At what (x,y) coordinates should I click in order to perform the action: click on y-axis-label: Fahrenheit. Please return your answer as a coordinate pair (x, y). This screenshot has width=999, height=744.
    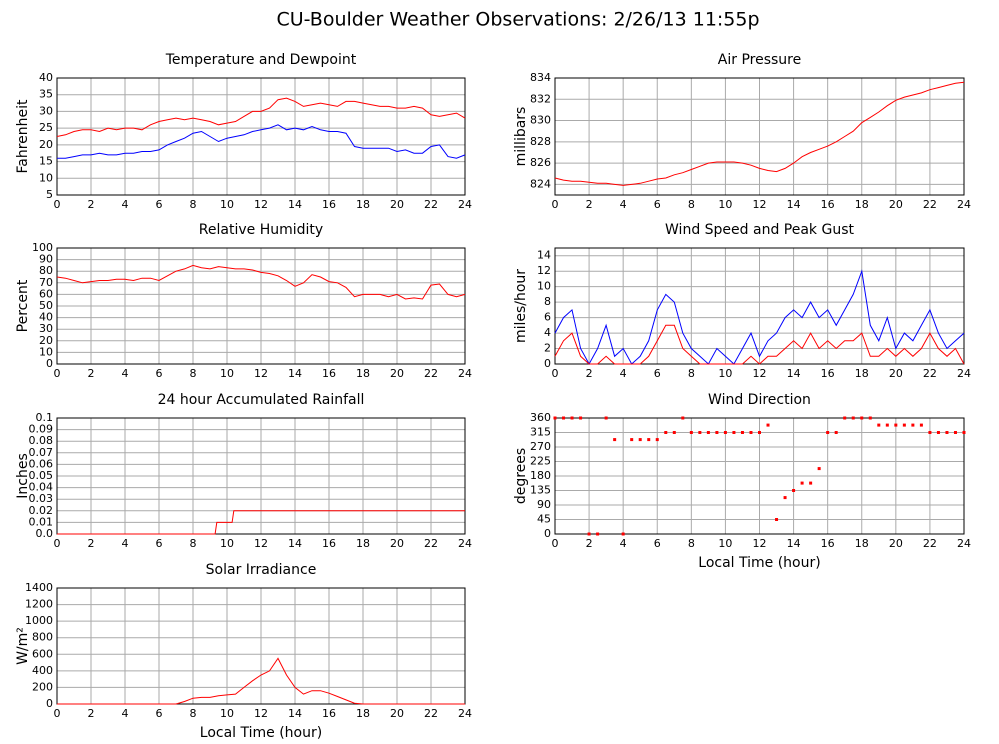
    Looking at the image, I should click on (23, 136).